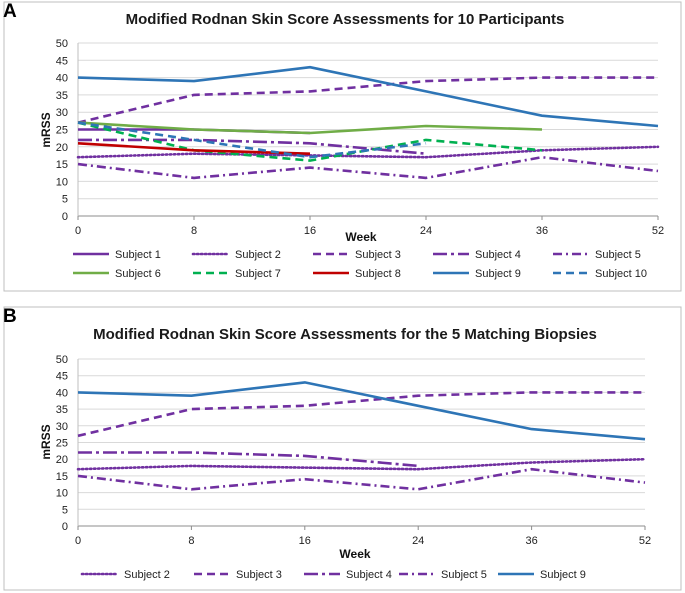 This screenshot has height=593, width=685. I want to click on legend-label: Subject 8, so click(378, 274).